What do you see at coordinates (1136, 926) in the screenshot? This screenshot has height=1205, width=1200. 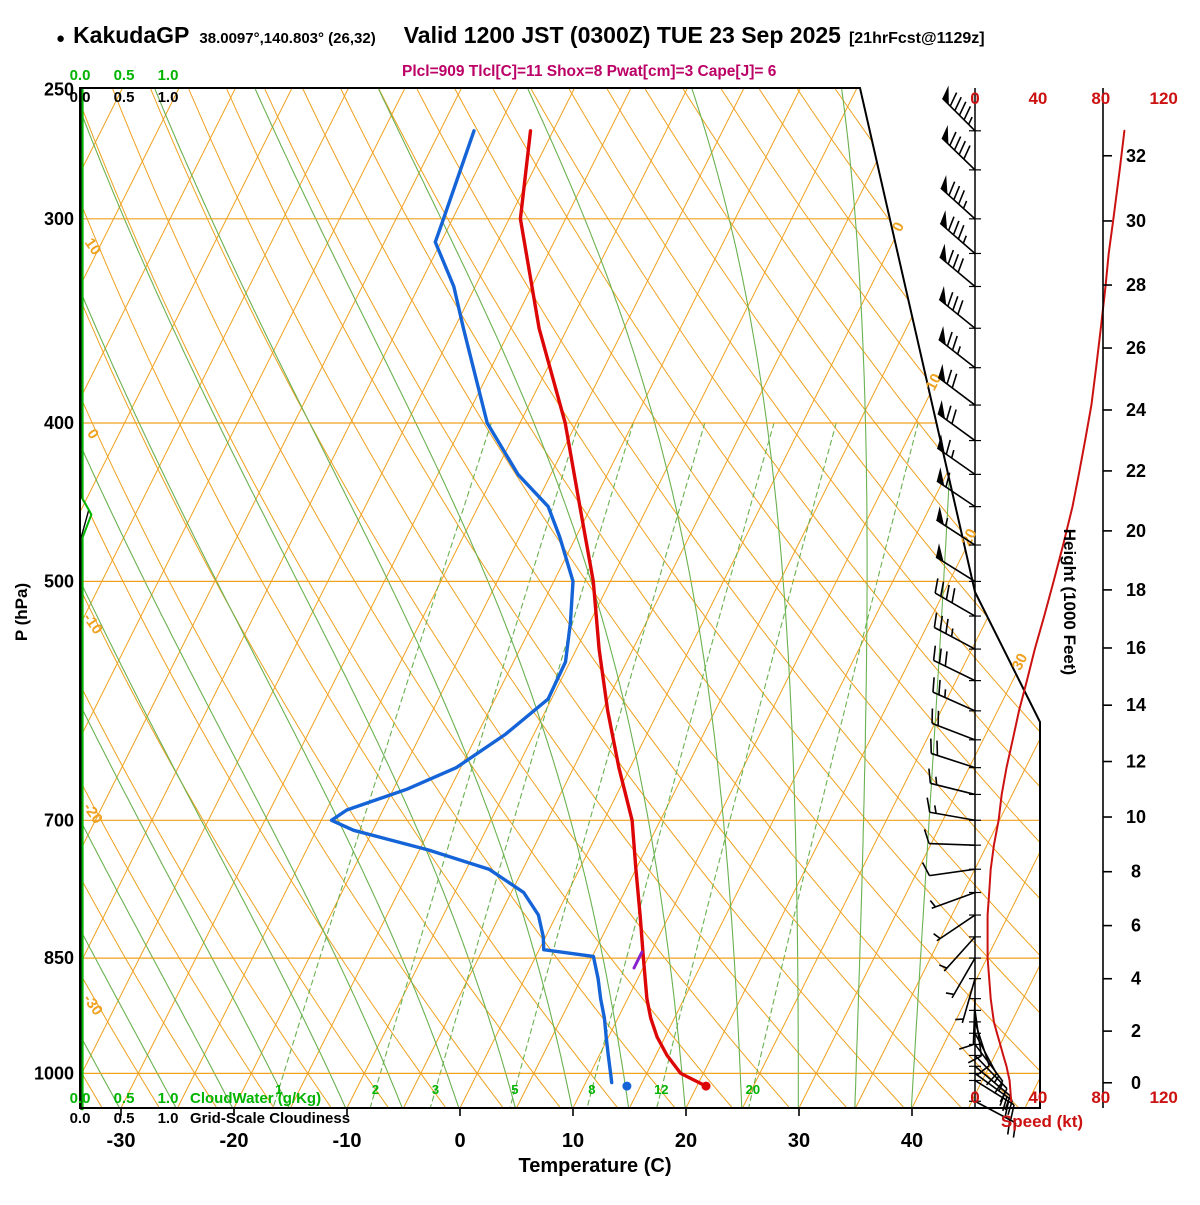 I see `height-tick-label: 6` at bounding box center [1136, 926].